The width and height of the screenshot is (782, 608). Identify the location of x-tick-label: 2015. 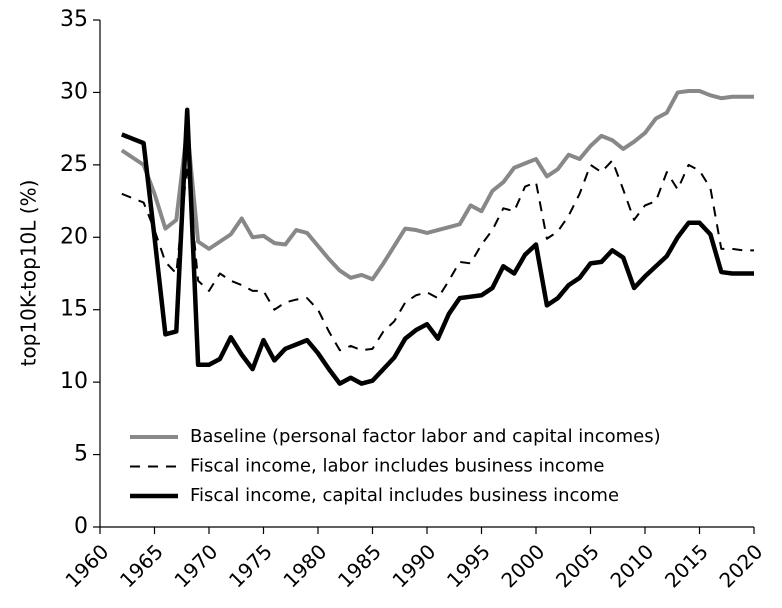
(686, 565).